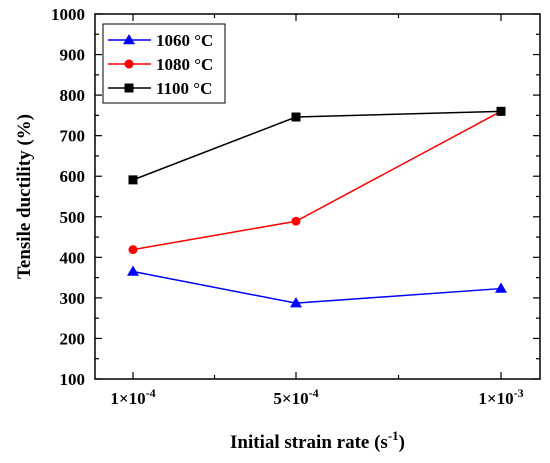  Describe the element at coordinates (73, 217) in the screenshot. I see `y-tick-label: 500` at that location.